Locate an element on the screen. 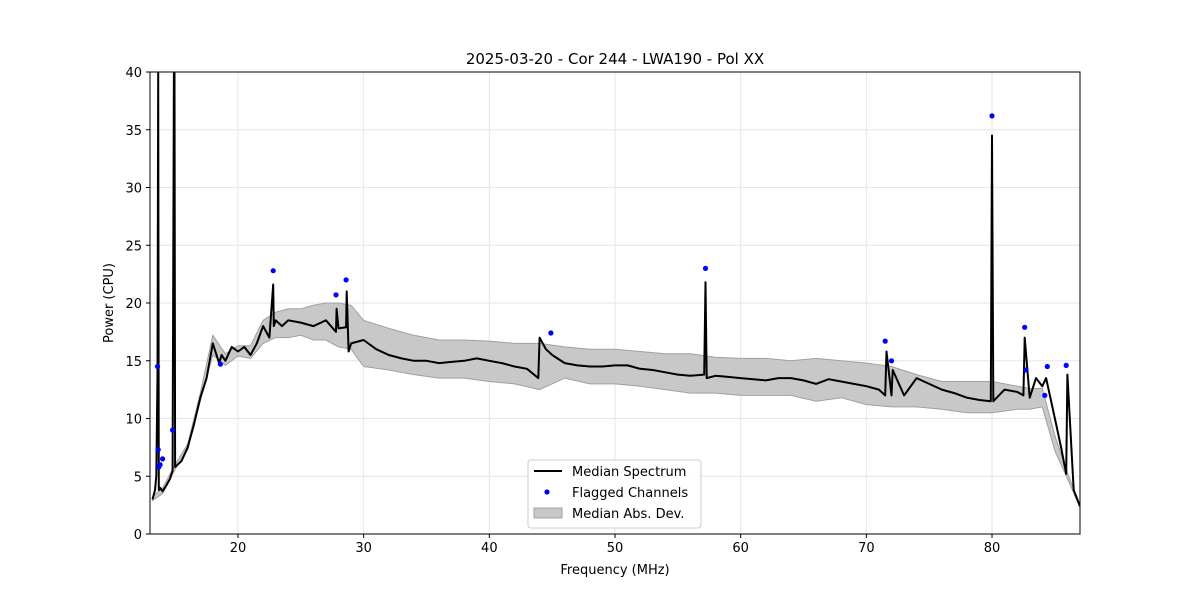 The height and width of the screenshot is (600, 1200). y-tick-label: 25 is located at coordinates (133, 246).